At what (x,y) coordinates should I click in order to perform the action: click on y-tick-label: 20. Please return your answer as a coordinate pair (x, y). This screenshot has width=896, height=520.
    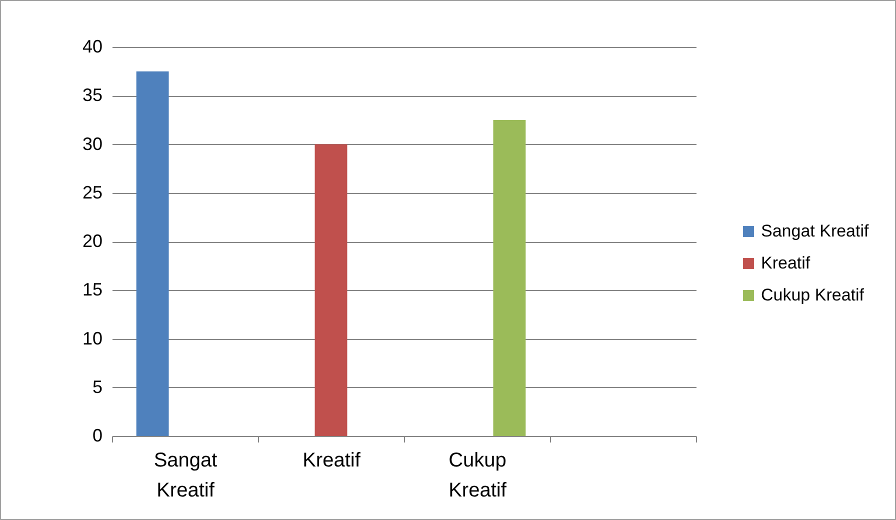
    Looking at the image, I should click on (92, 241).